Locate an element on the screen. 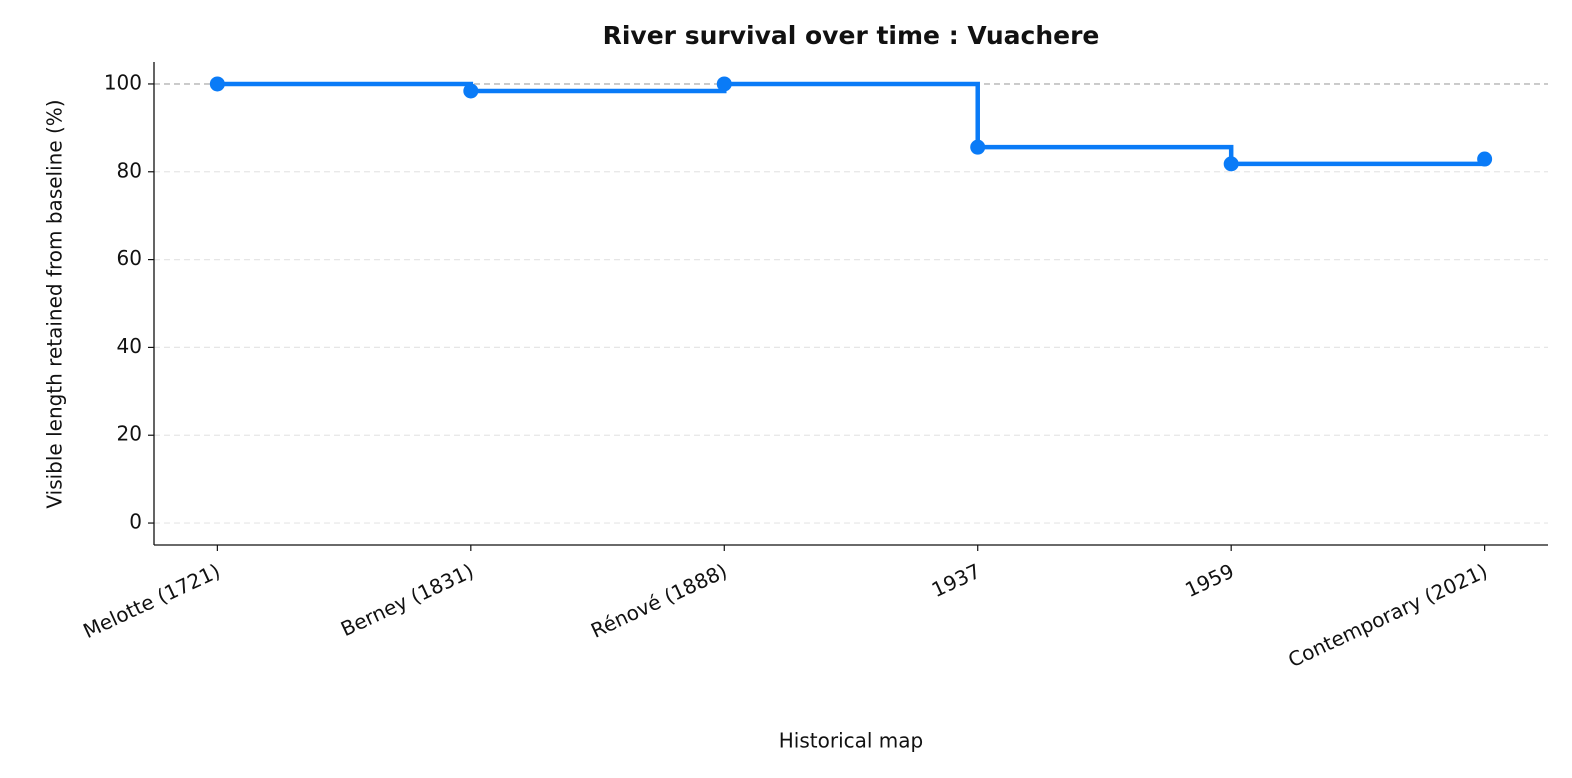  y-tick-label: 80 is located at coordinates (129, 170).